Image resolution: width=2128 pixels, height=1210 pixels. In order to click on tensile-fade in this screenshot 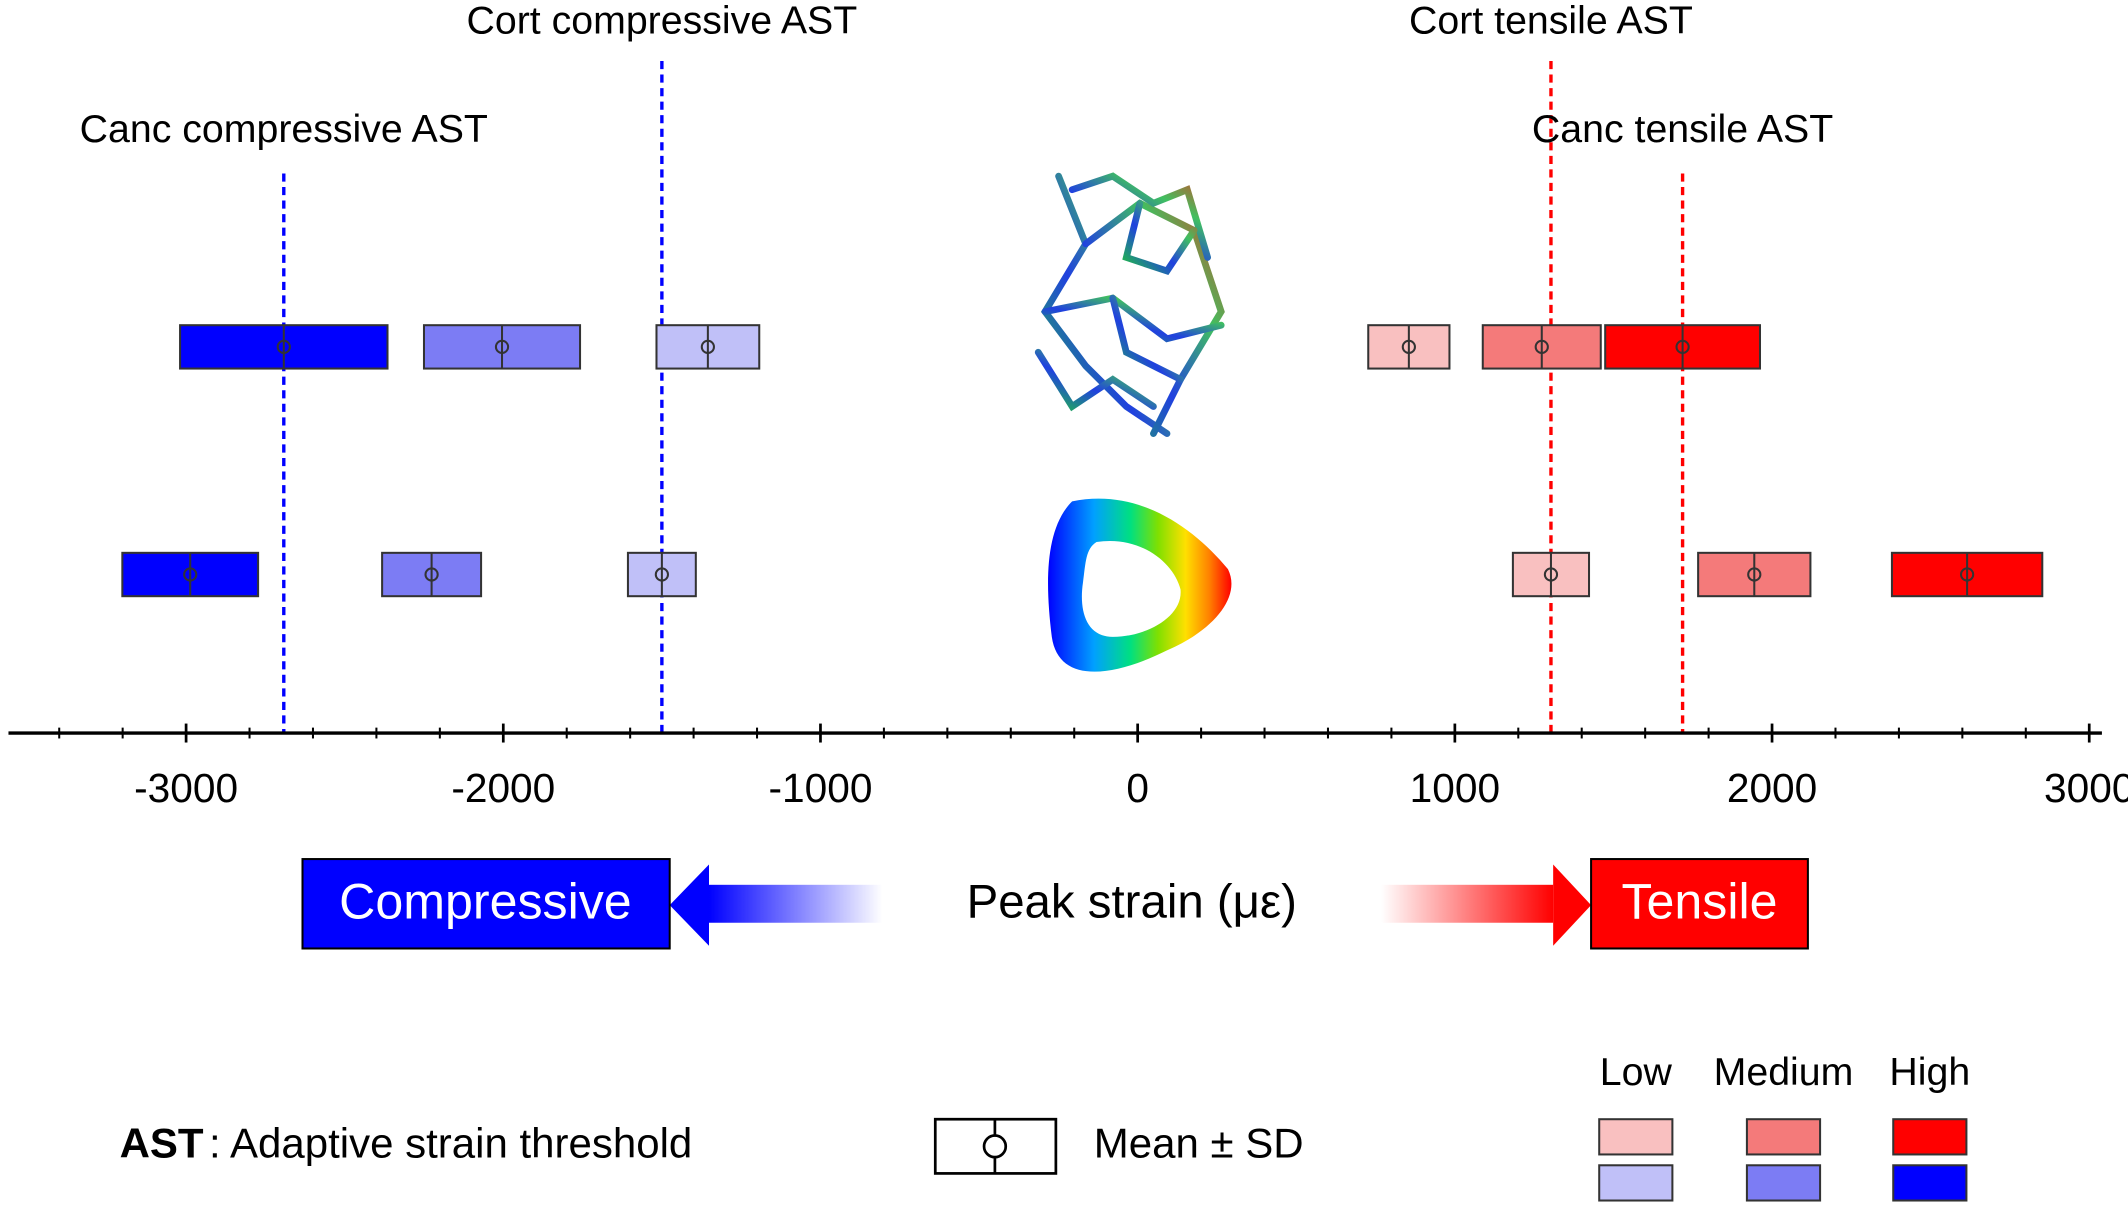, I will do `click(1467, 903)`.